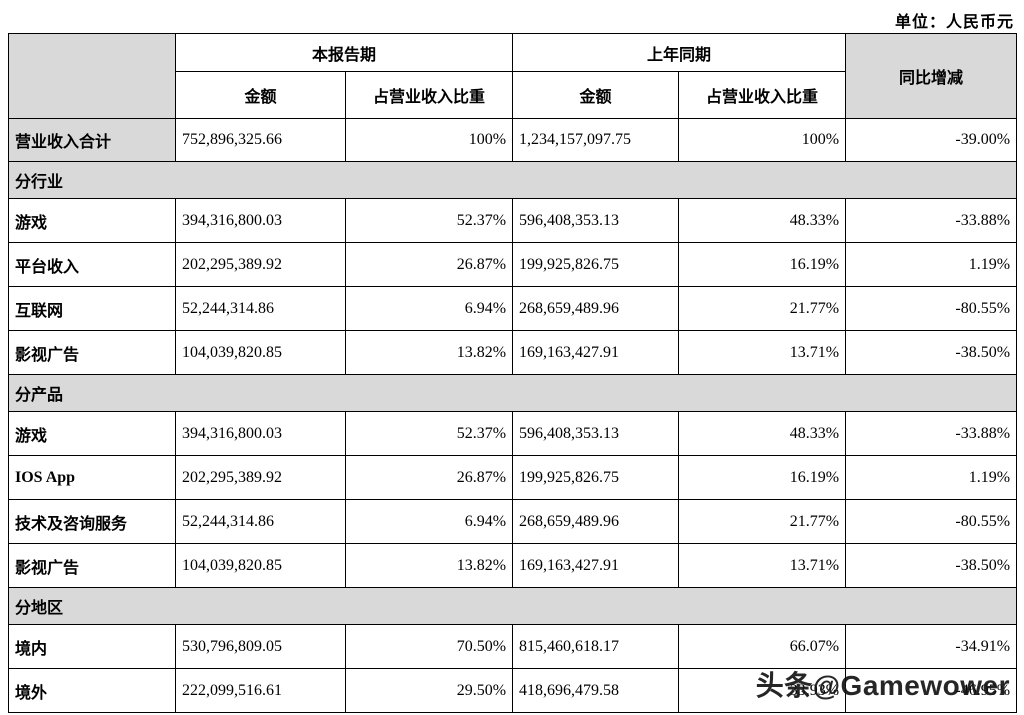 The image size is (1024, 715). What do you see at coordinates (92, 308) in the screenshot?
I see `row-label-cell: 互联网` at bounding box center [92, 308].